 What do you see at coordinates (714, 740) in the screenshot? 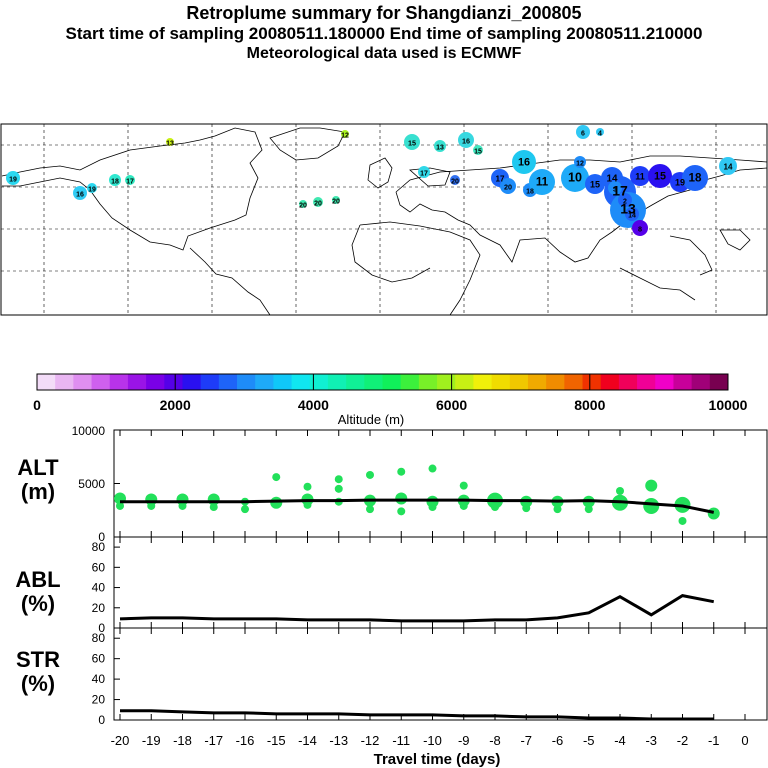
I see `x-tick-label: -1` at bounding box center [714, 740].